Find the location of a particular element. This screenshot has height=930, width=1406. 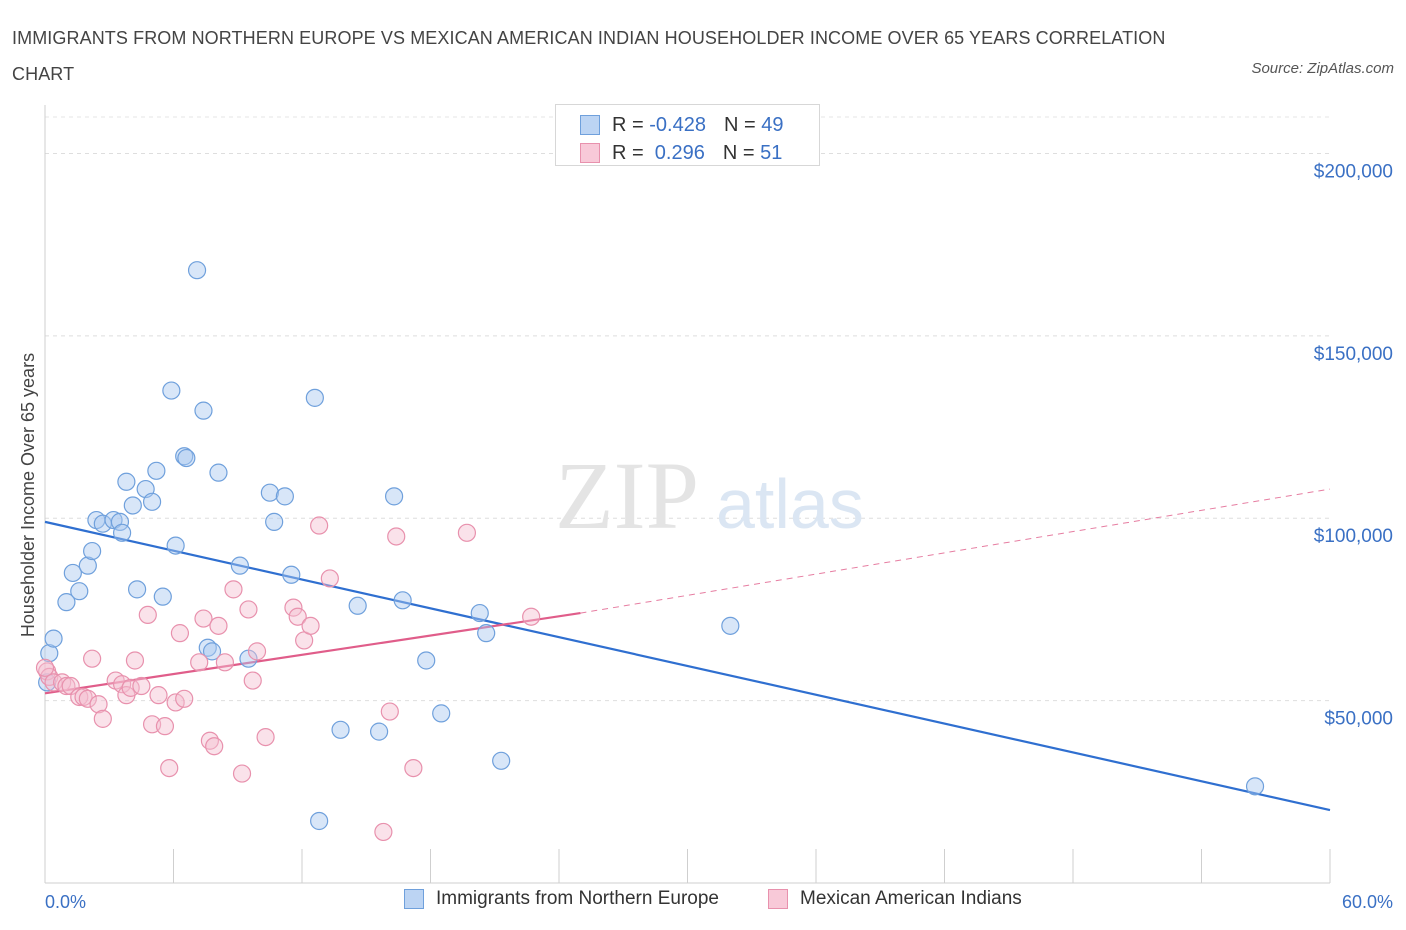

legend-n-value: 49 is located at coordinates (772, 124).